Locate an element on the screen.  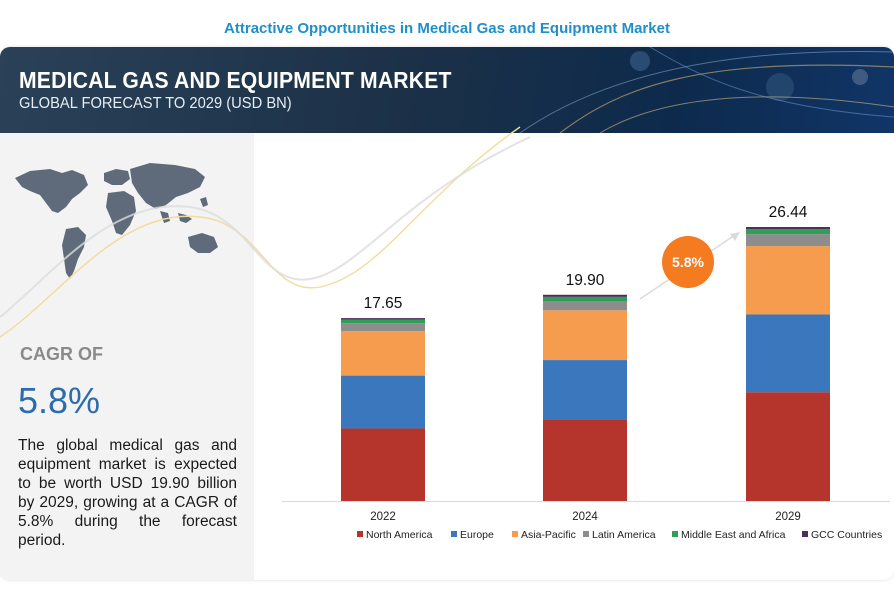
legend-label-latin-america: Latin America is located at coordinates (624, 535).